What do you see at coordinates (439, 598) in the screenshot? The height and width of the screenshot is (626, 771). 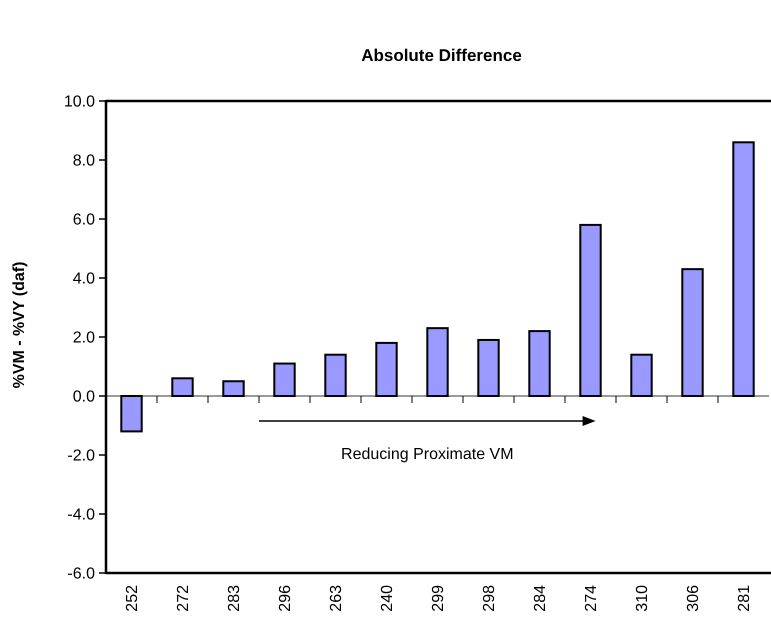 I see `x-tick-label: 299` at bounding box center [439, 598].